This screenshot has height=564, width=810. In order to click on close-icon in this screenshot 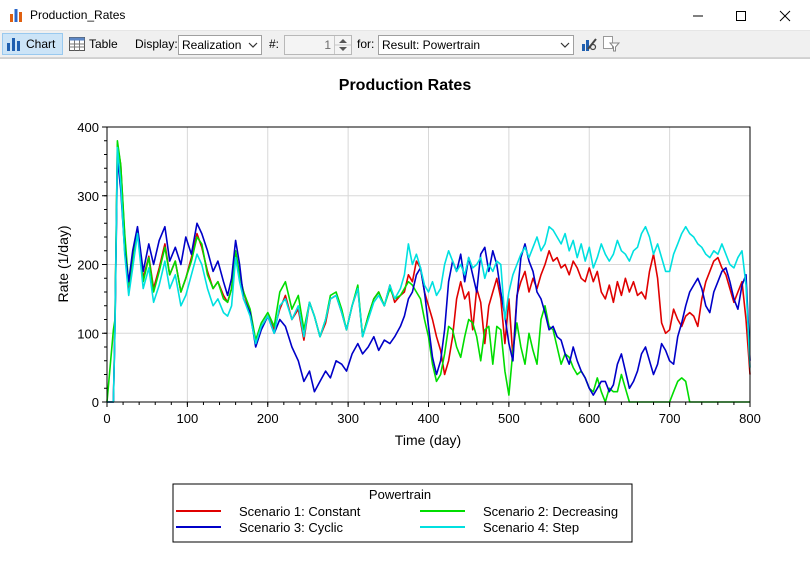, I will do `click(784, 15)`.